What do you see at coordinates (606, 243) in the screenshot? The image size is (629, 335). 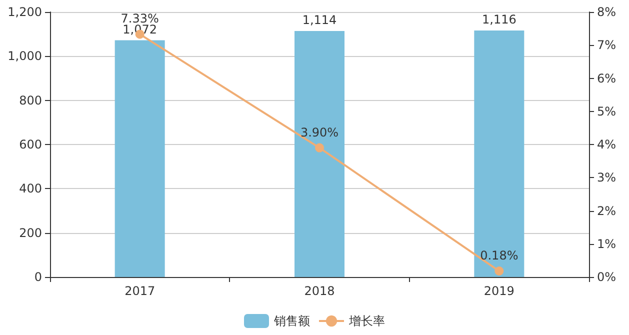 I see `y2-tick-label: 1%` at bounding box center [606, 243].